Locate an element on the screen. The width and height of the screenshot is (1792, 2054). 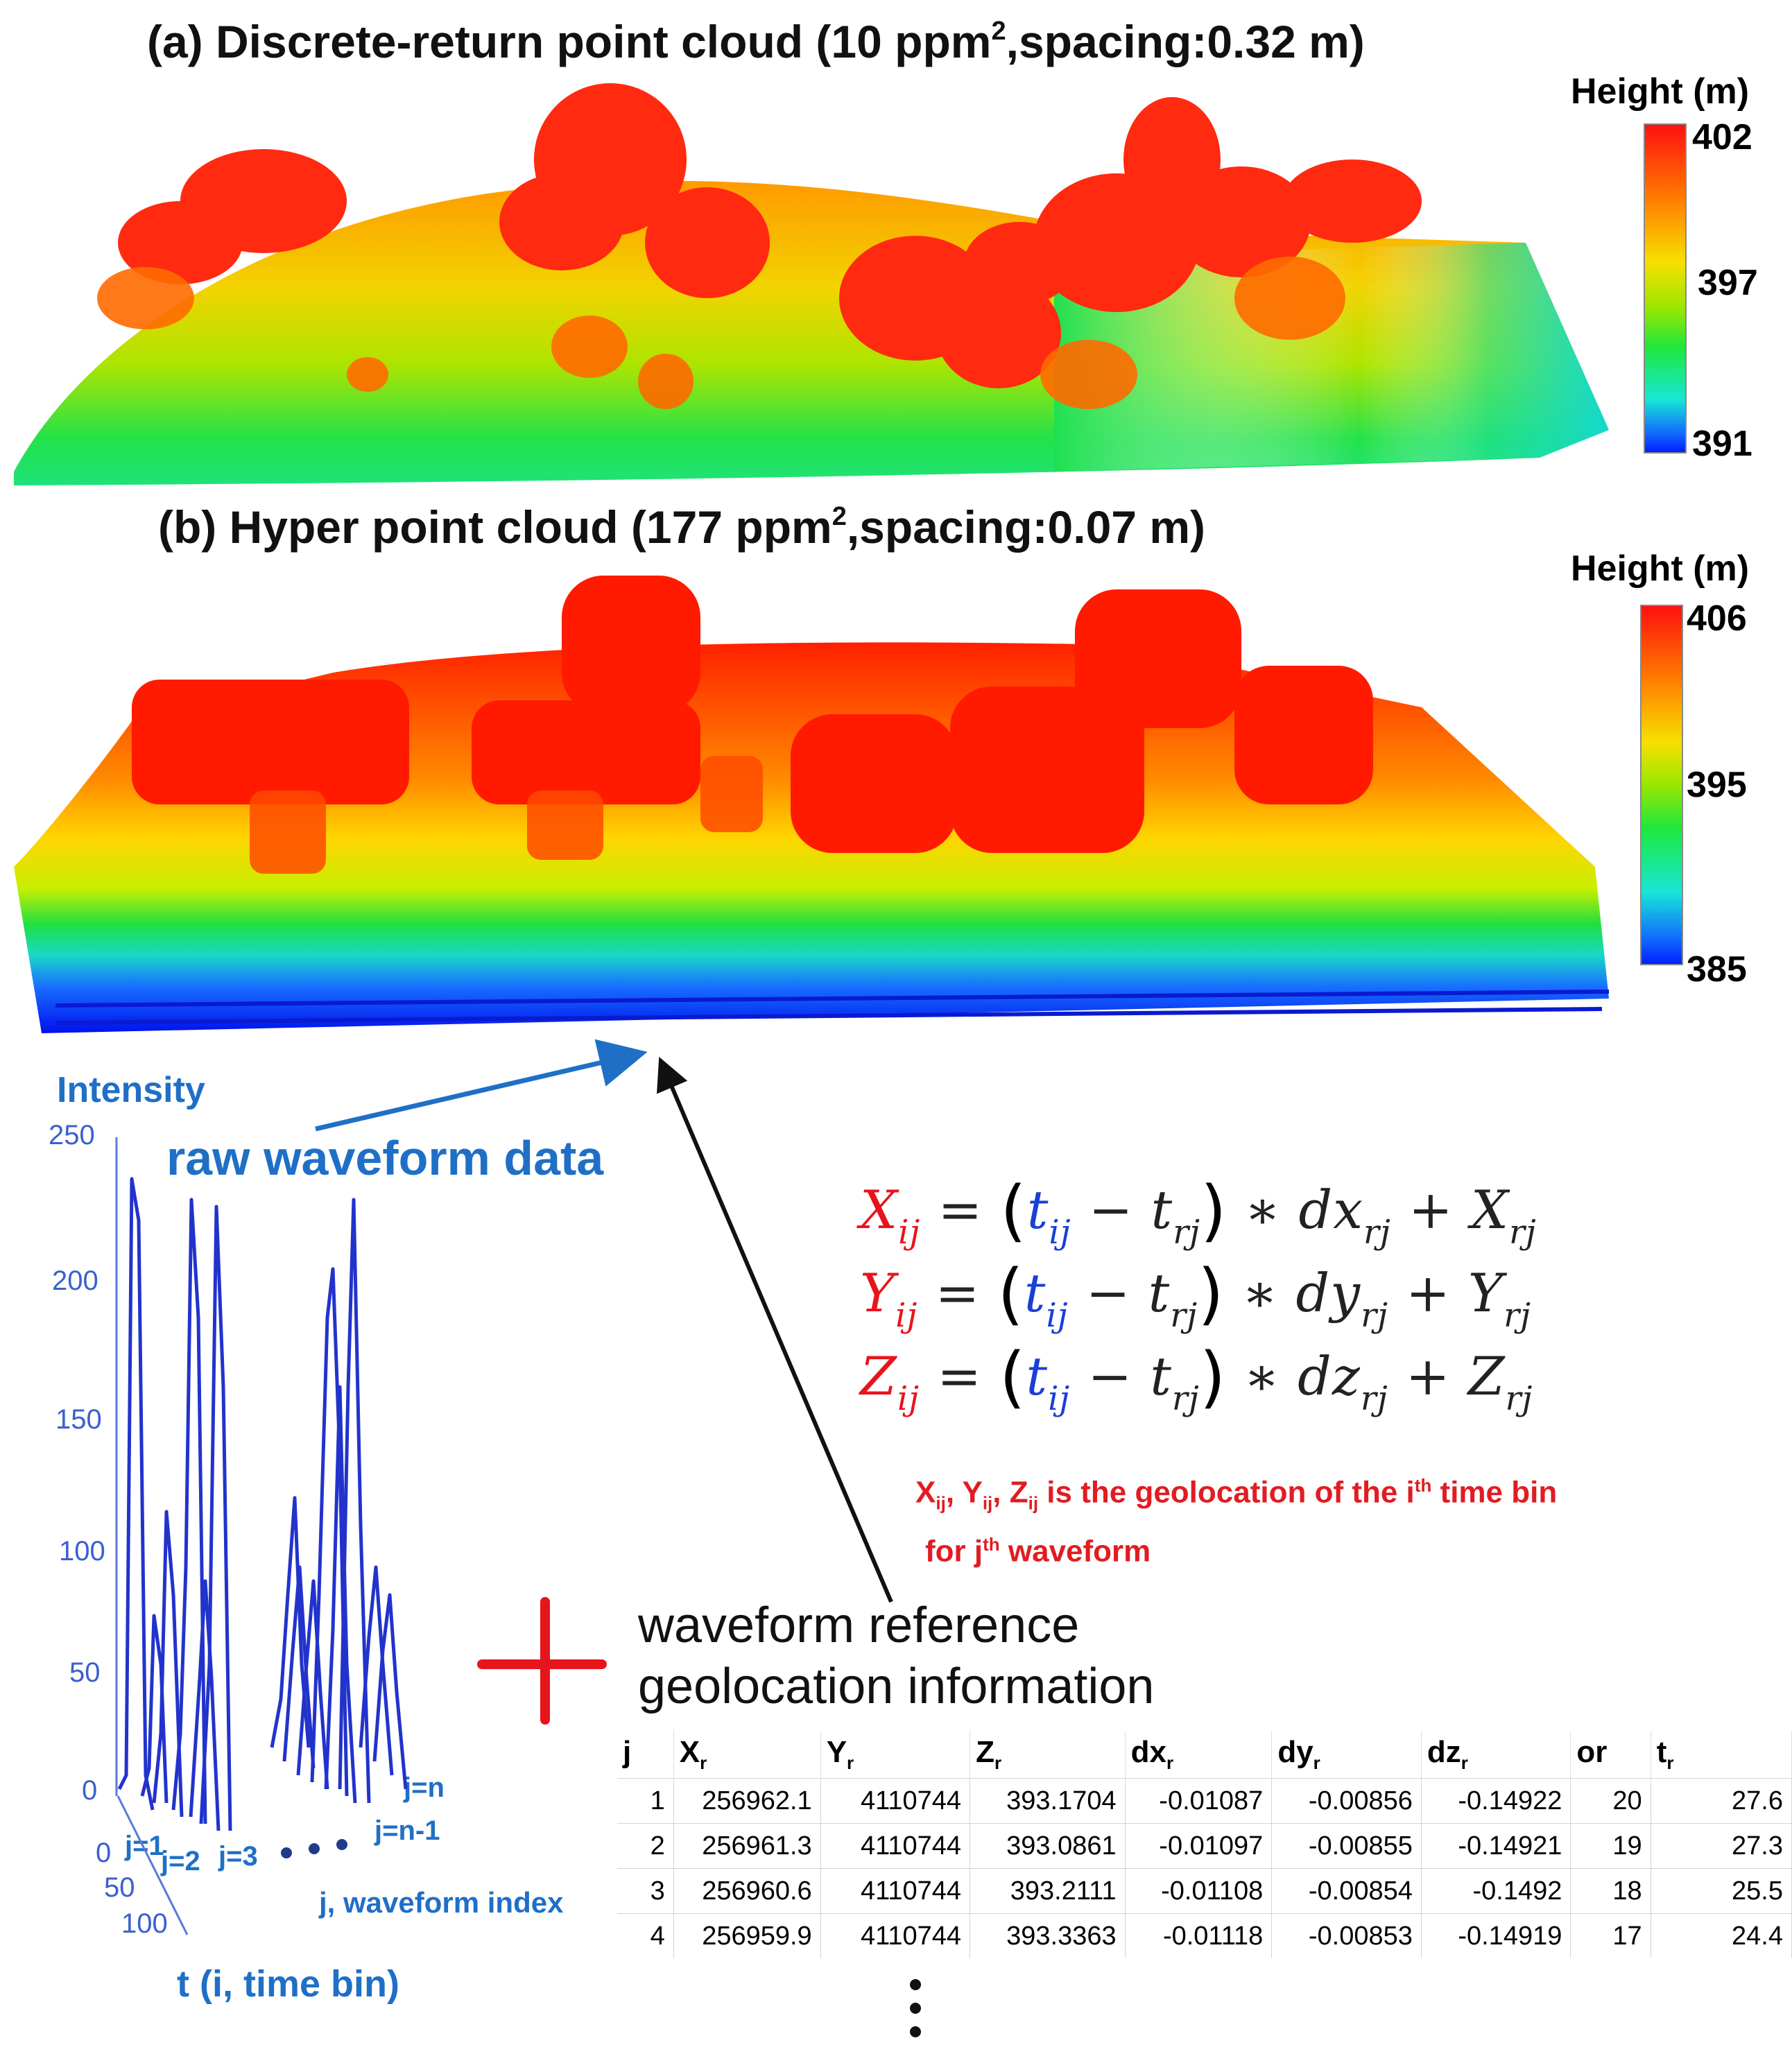
table-cell: 393.3363 is located at coordinates (1048, 1935).